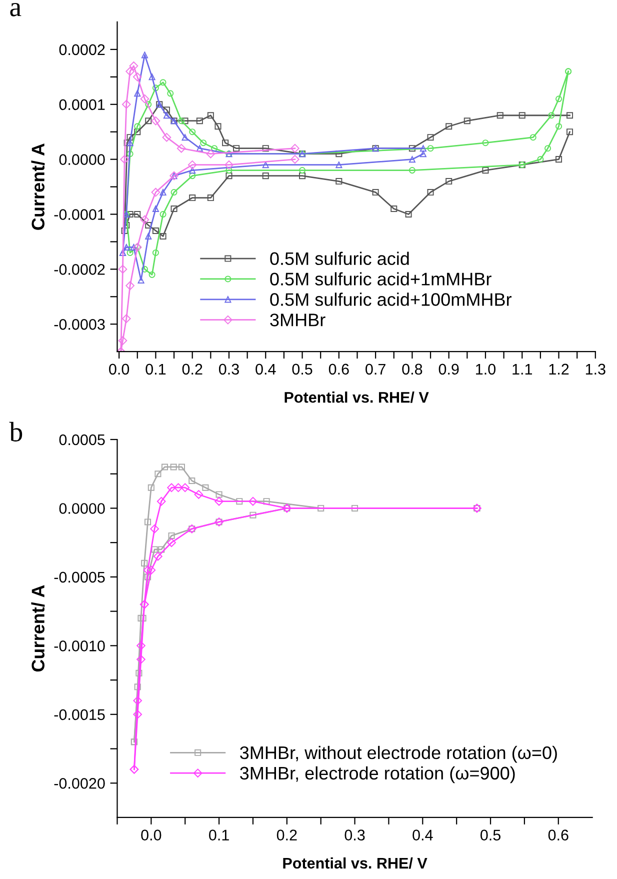 This screenshot has height=879, width=617. Describe the element at coordinates (82, 50) in the screenshot. I see `y-tick-label: 0.0002` at that location.